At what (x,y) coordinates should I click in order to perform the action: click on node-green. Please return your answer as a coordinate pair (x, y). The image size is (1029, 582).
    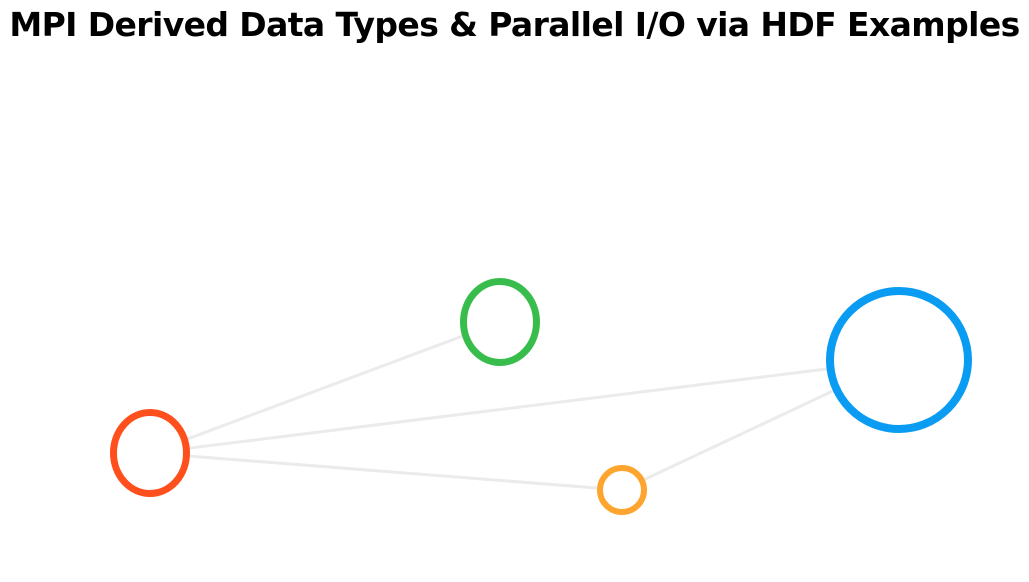
    Looking at the image, I should click on (500, 322).